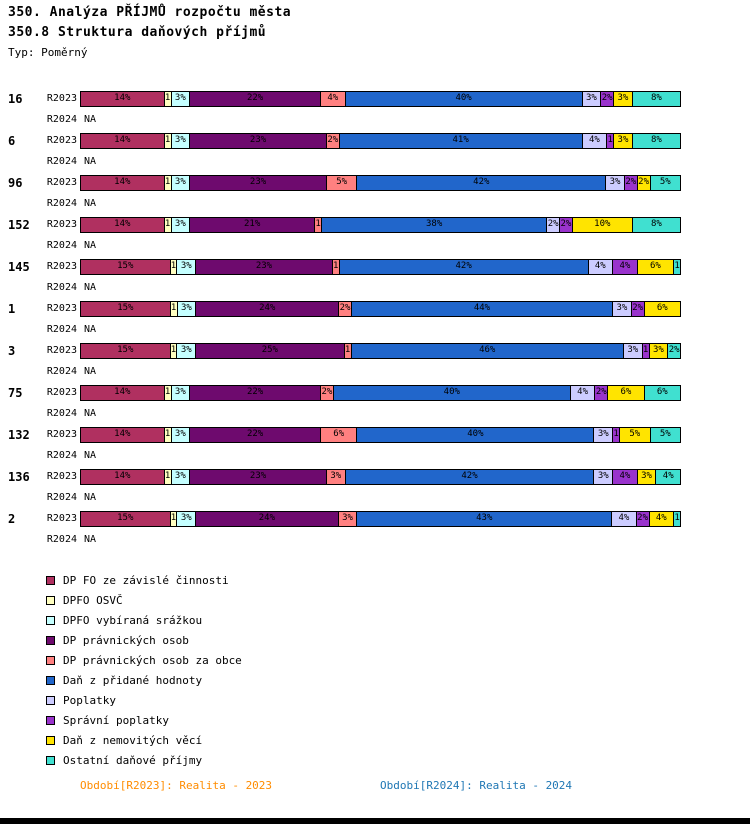 The image size is (750, 824). I want to click on stacked-bar: 14% 1 3% 23% 3% 42% 3% 4% 3% 4%, so click(380, 476).